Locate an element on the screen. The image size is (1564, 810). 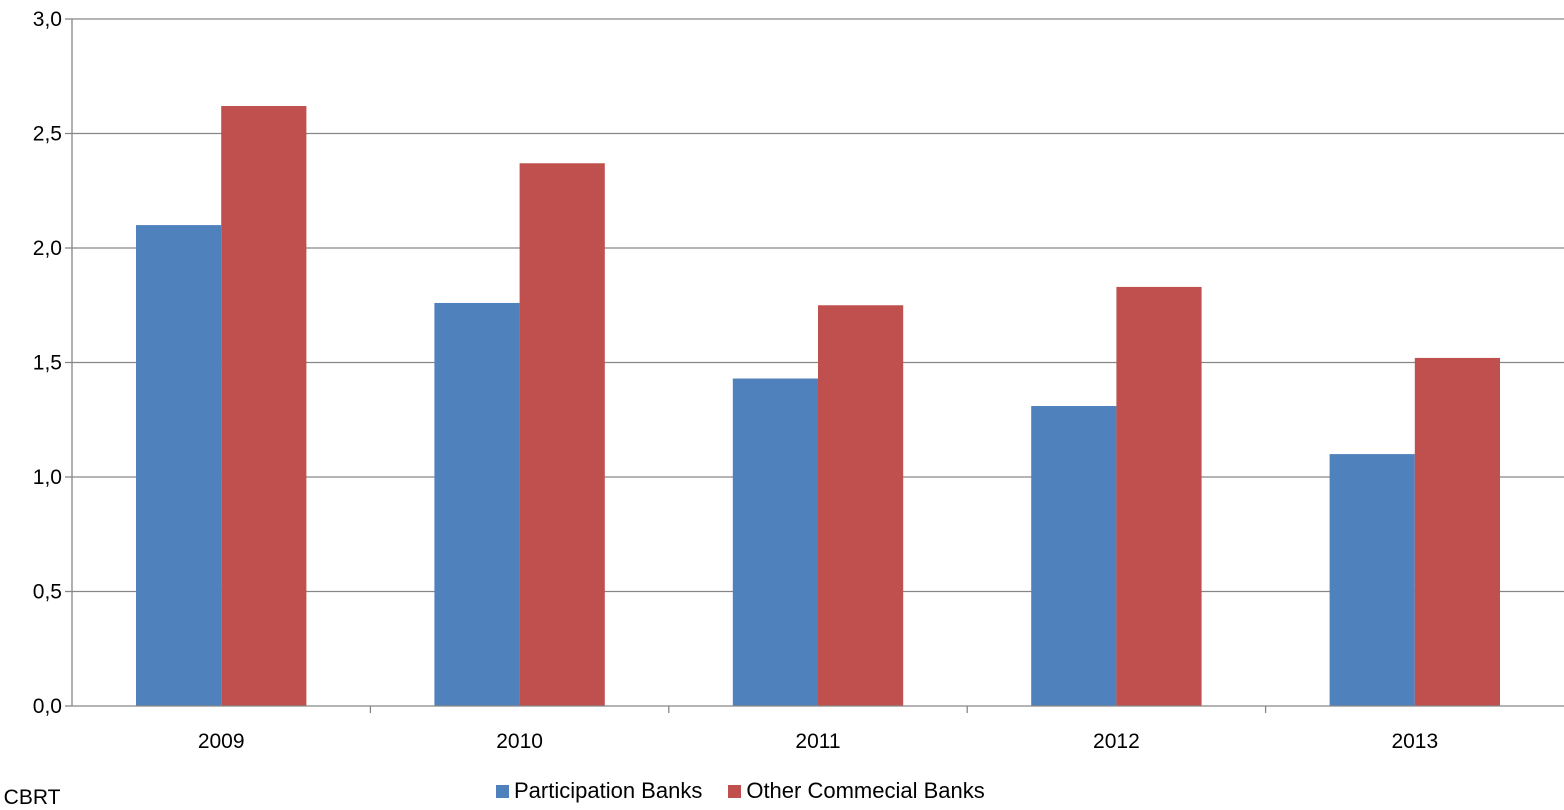
bar-other-commecial-banks-2012 is located at coordinates (1159, 496).